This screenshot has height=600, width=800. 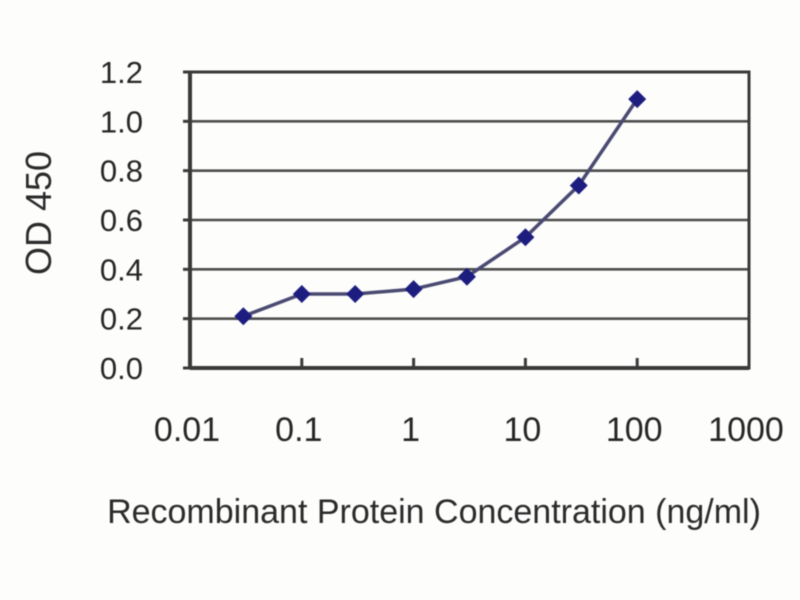 I want to click on y-tick-label: 0.2, so click(x=121, y=319).